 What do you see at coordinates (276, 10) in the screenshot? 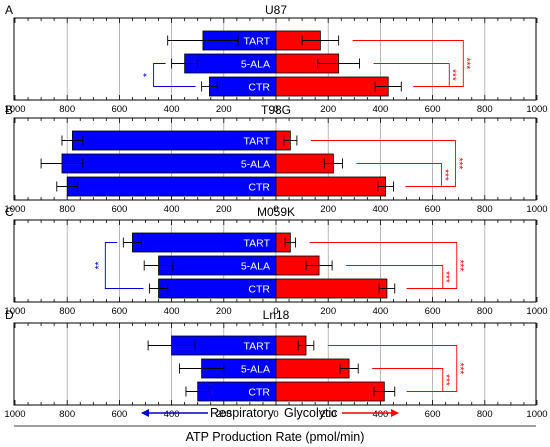
I see `panel-title: U87` at bounding box center [276, 10].